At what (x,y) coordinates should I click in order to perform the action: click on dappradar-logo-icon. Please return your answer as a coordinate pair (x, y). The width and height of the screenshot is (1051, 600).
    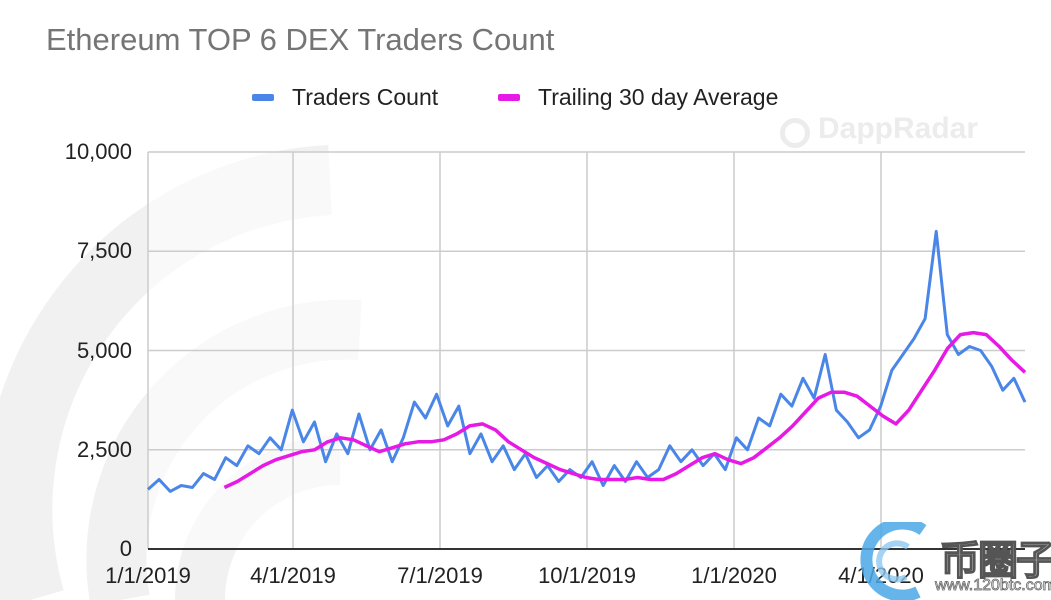
    Looking at the image, I should click on (795, 133).